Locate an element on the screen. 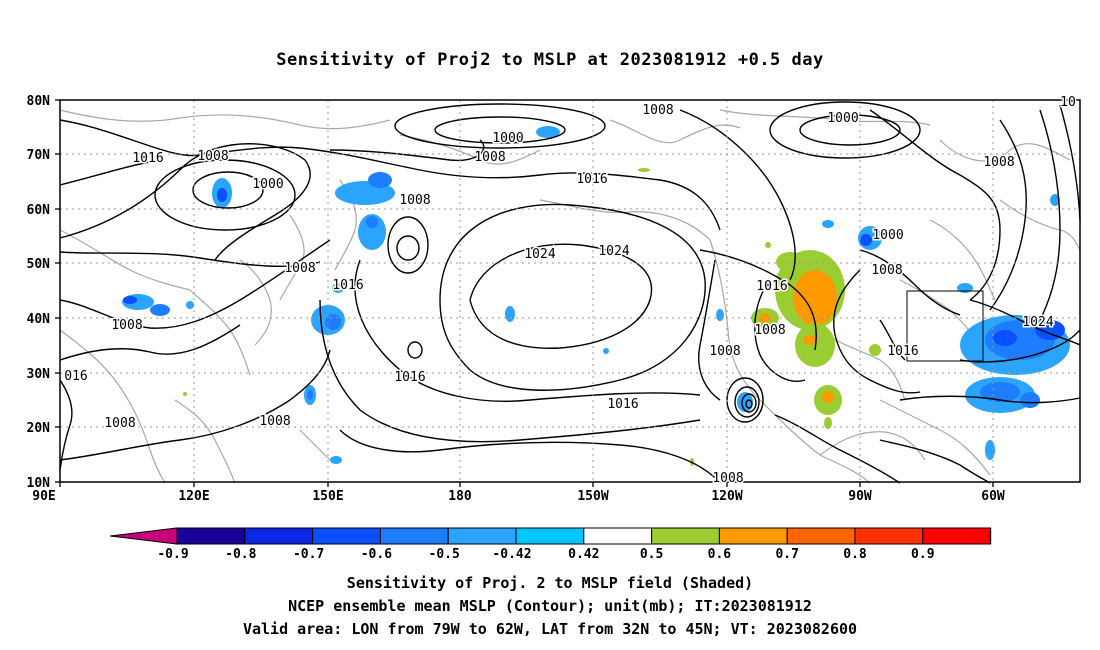 The width and height of the screenshot is (1100, 650). latitude-labels: 80N 70N 60N 50N 40N 30N 20N 10N is located at coordinates (39, 292).